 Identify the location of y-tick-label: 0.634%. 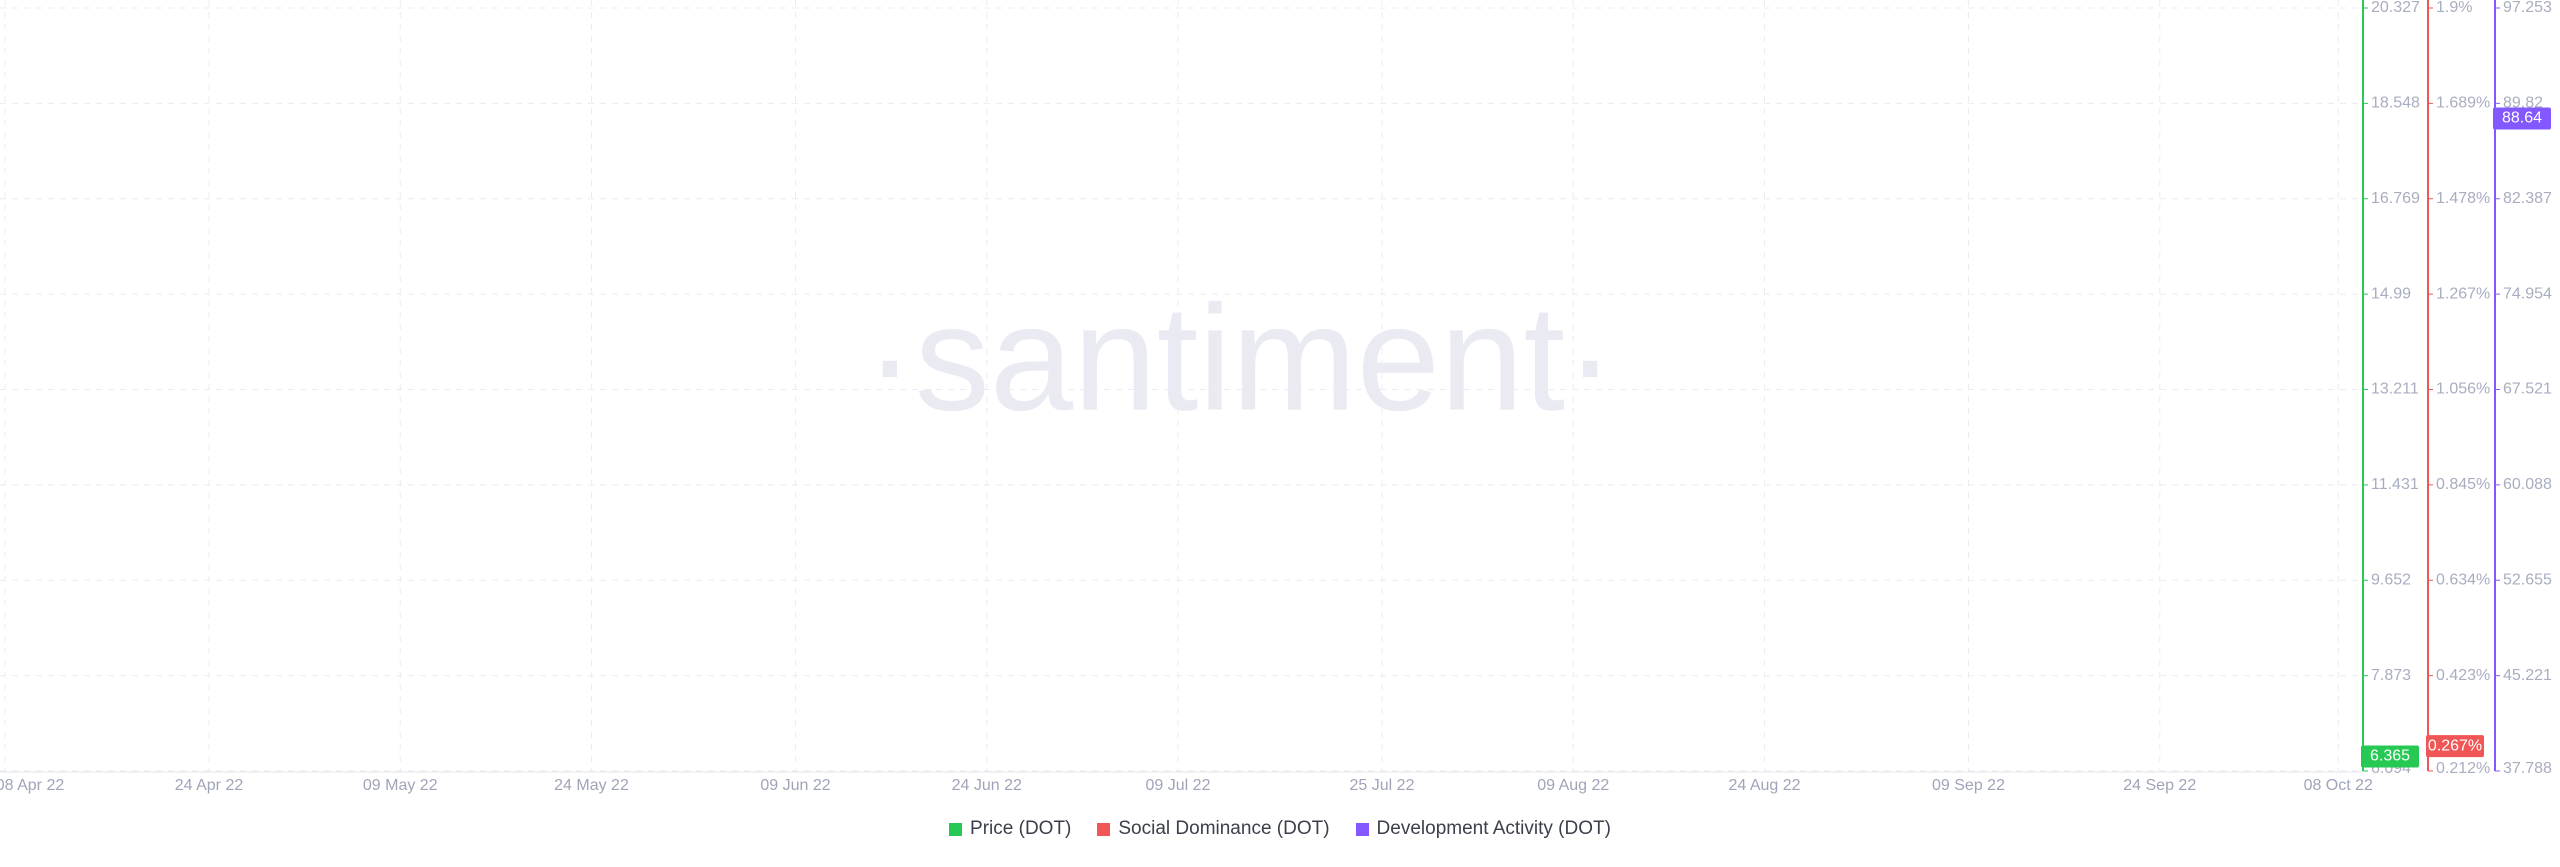
(2463, 579).